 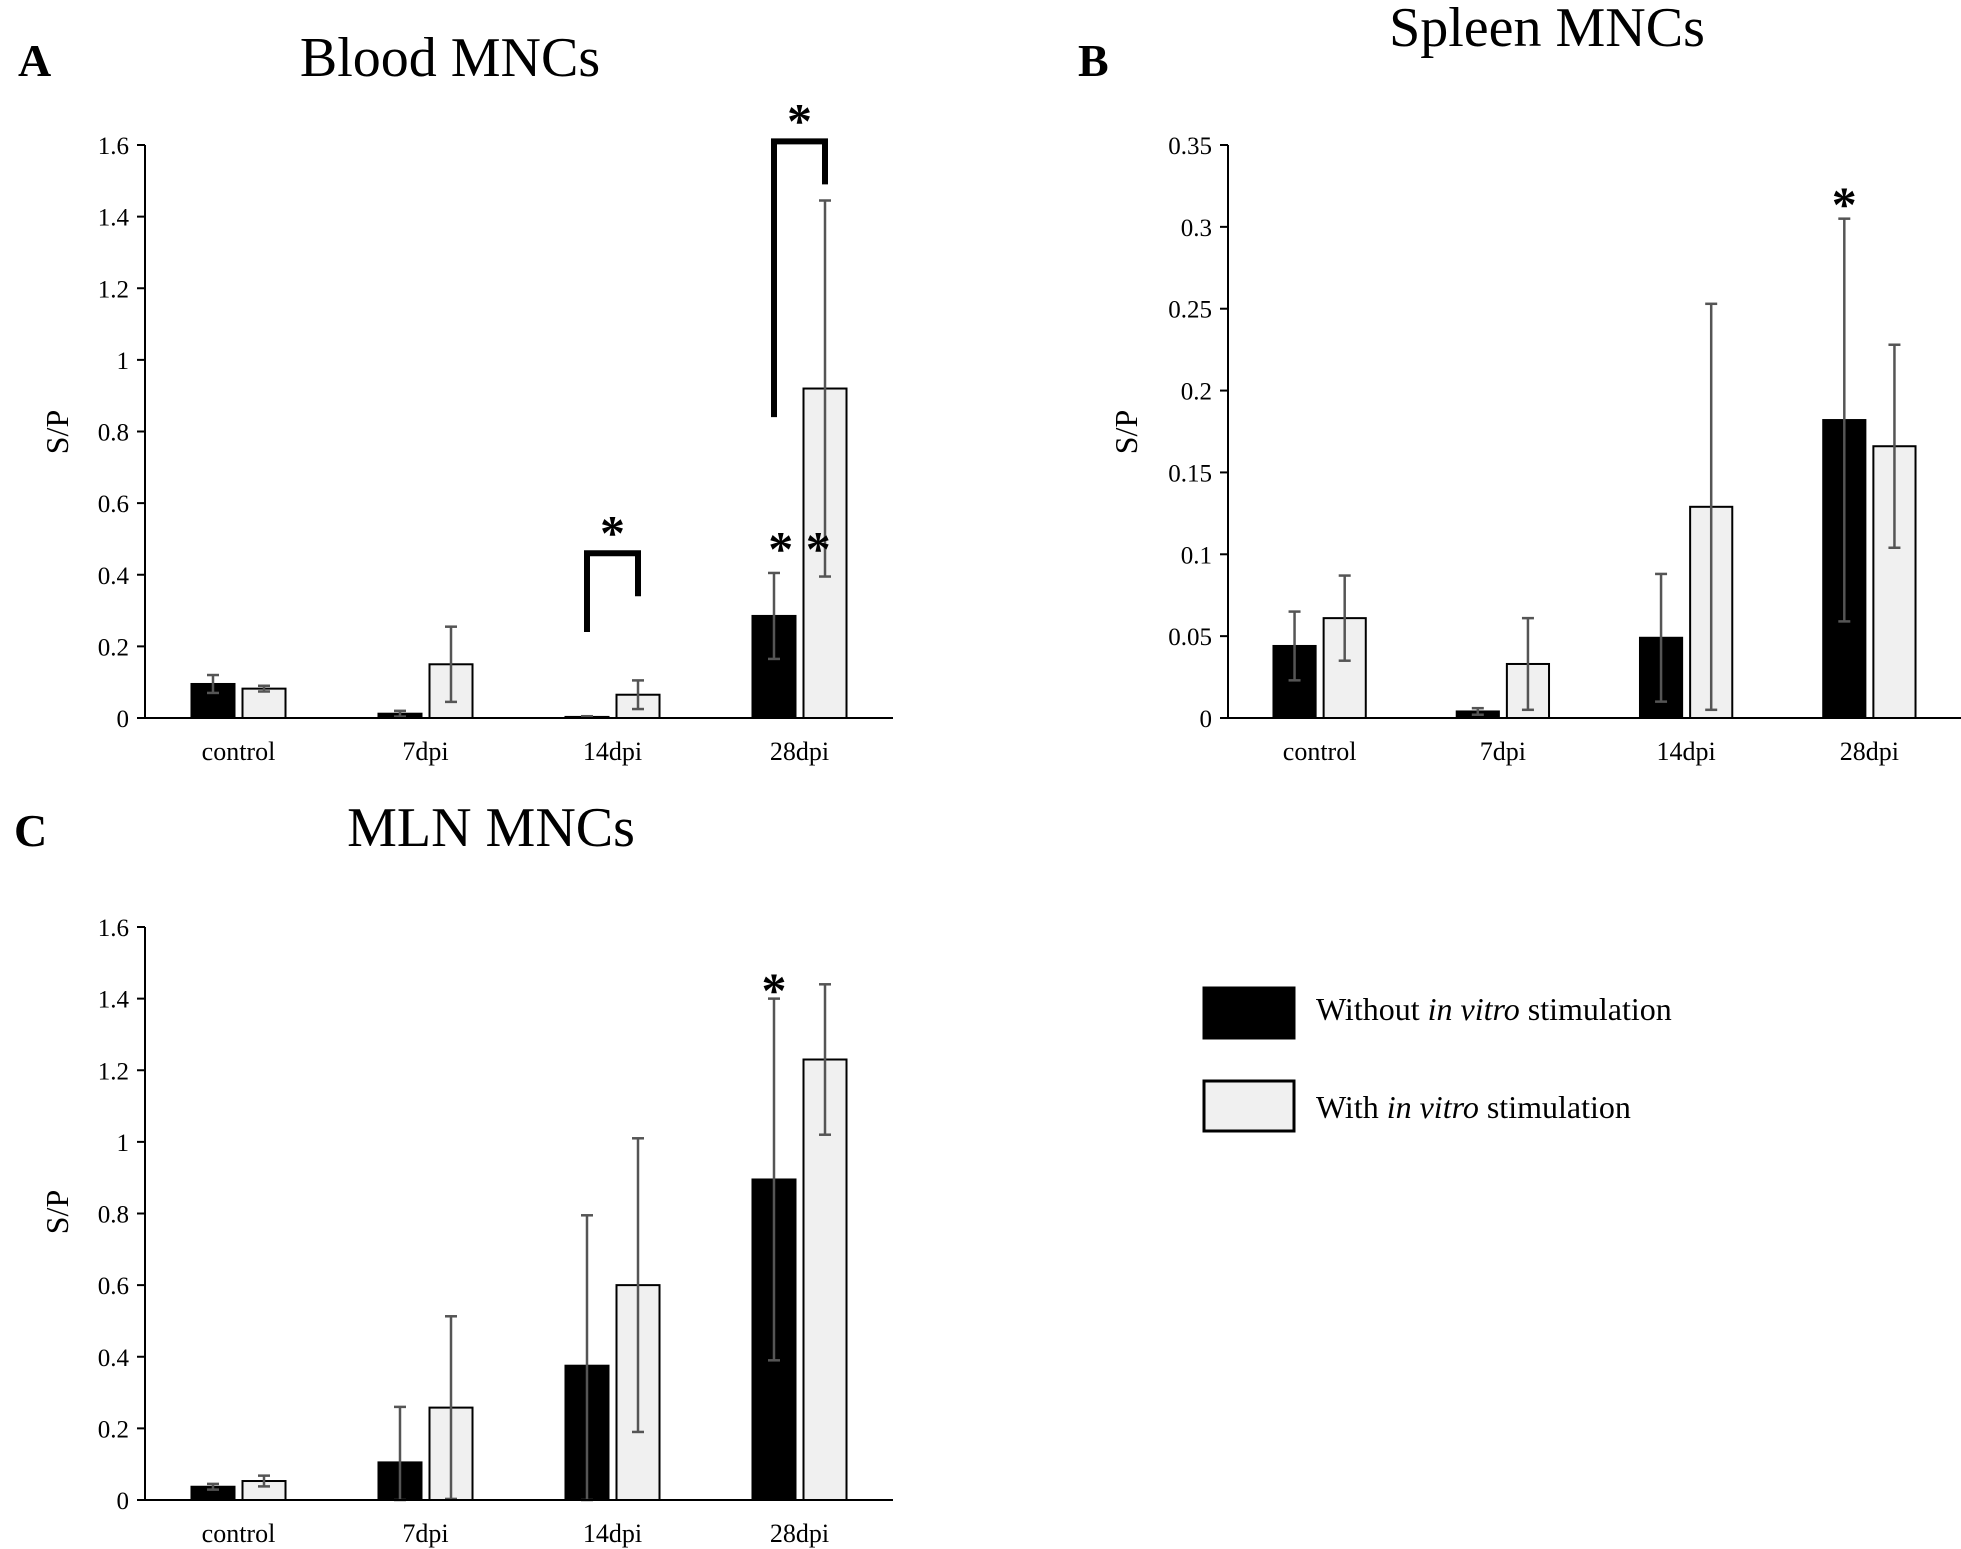 What do you see at coordinates (113, 1215) in the screenshot?
I see `y-tick-label-c: 0.8` at bounding box center [113, 1215].